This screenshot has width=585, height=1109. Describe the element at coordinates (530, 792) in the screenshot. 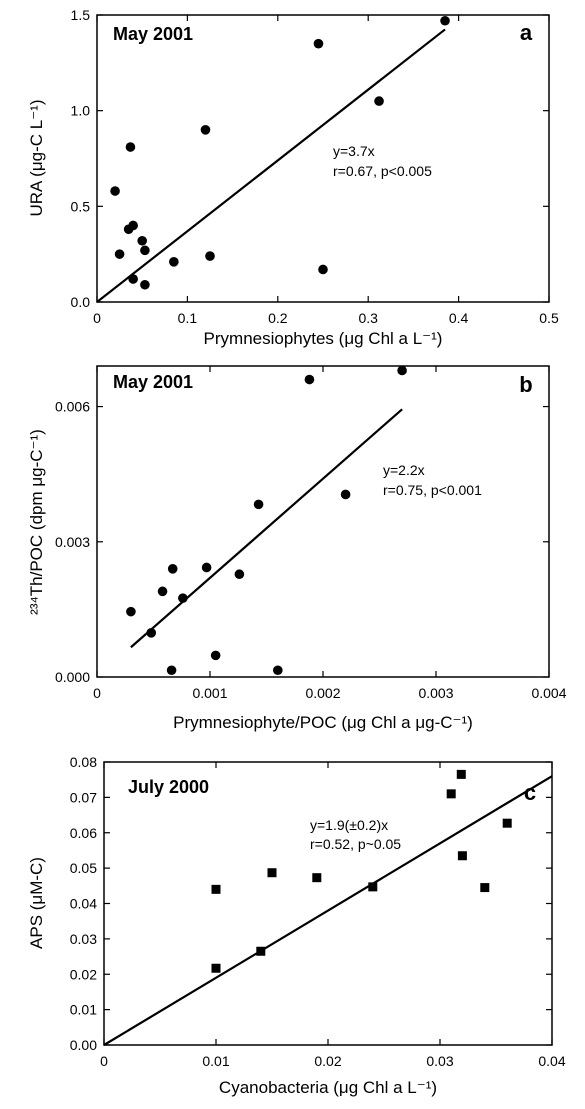

I see `panel-letter: c` at that location.